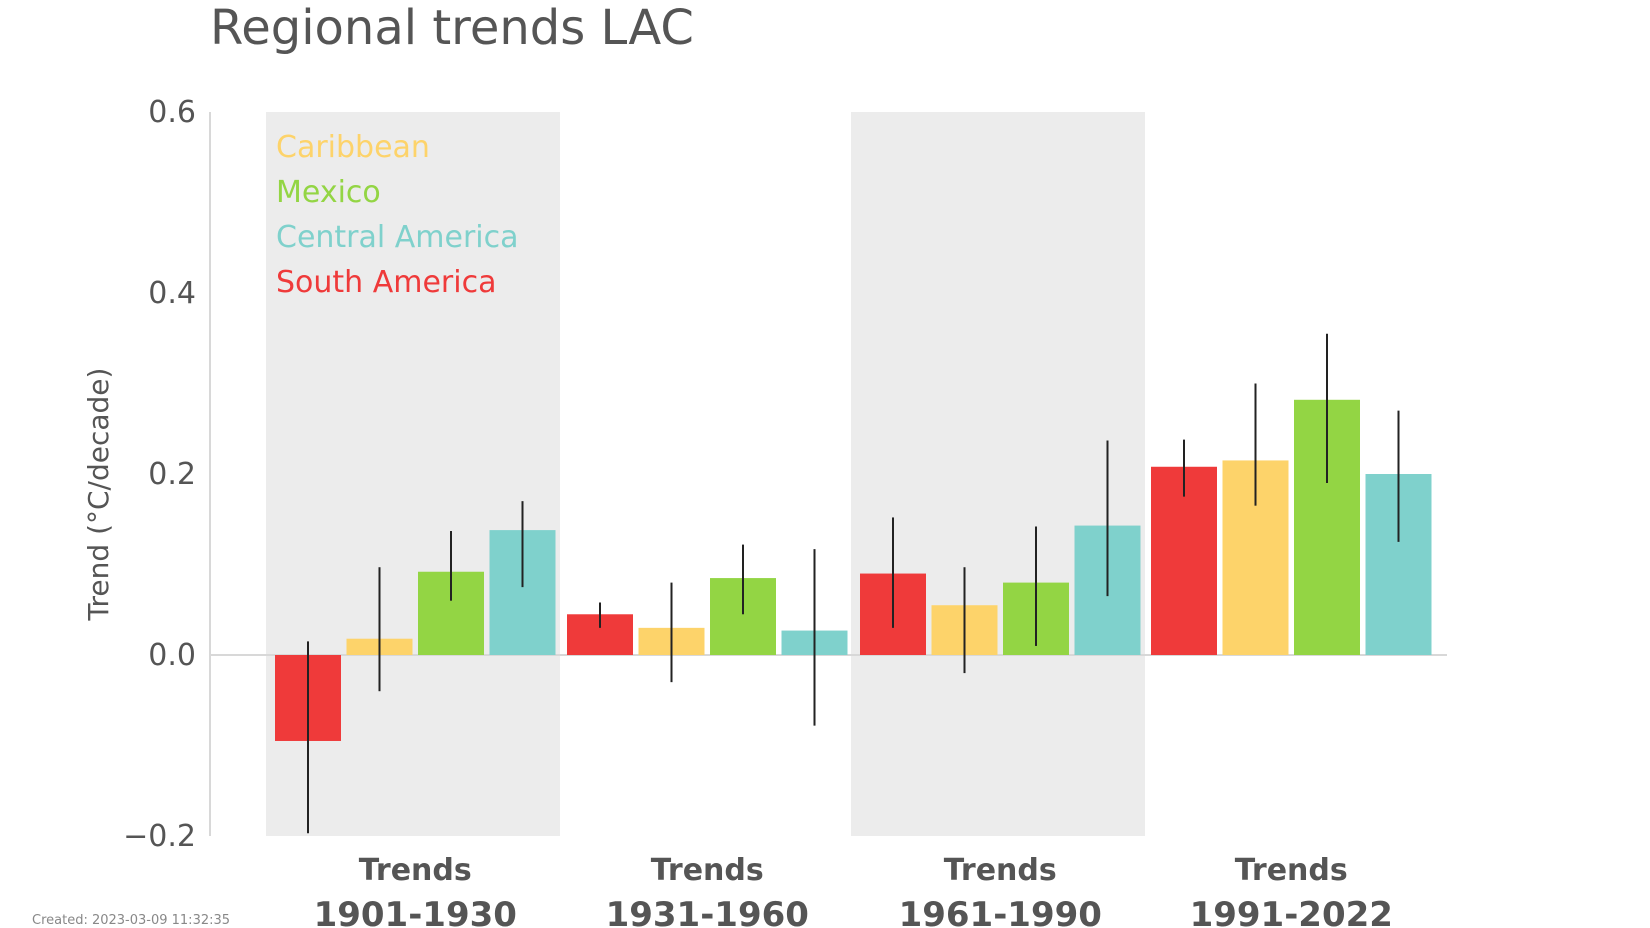 This screenshot has width=1650, height=928. Describe the element at coordinates (452, 28) in the screenshot. I see `chart-title: Regional trends LAC` at that location.